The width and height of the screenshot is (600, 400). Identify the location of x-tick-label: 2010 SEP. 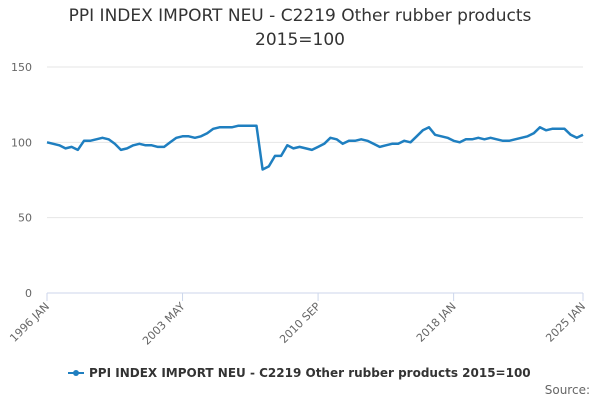
(300, 323).